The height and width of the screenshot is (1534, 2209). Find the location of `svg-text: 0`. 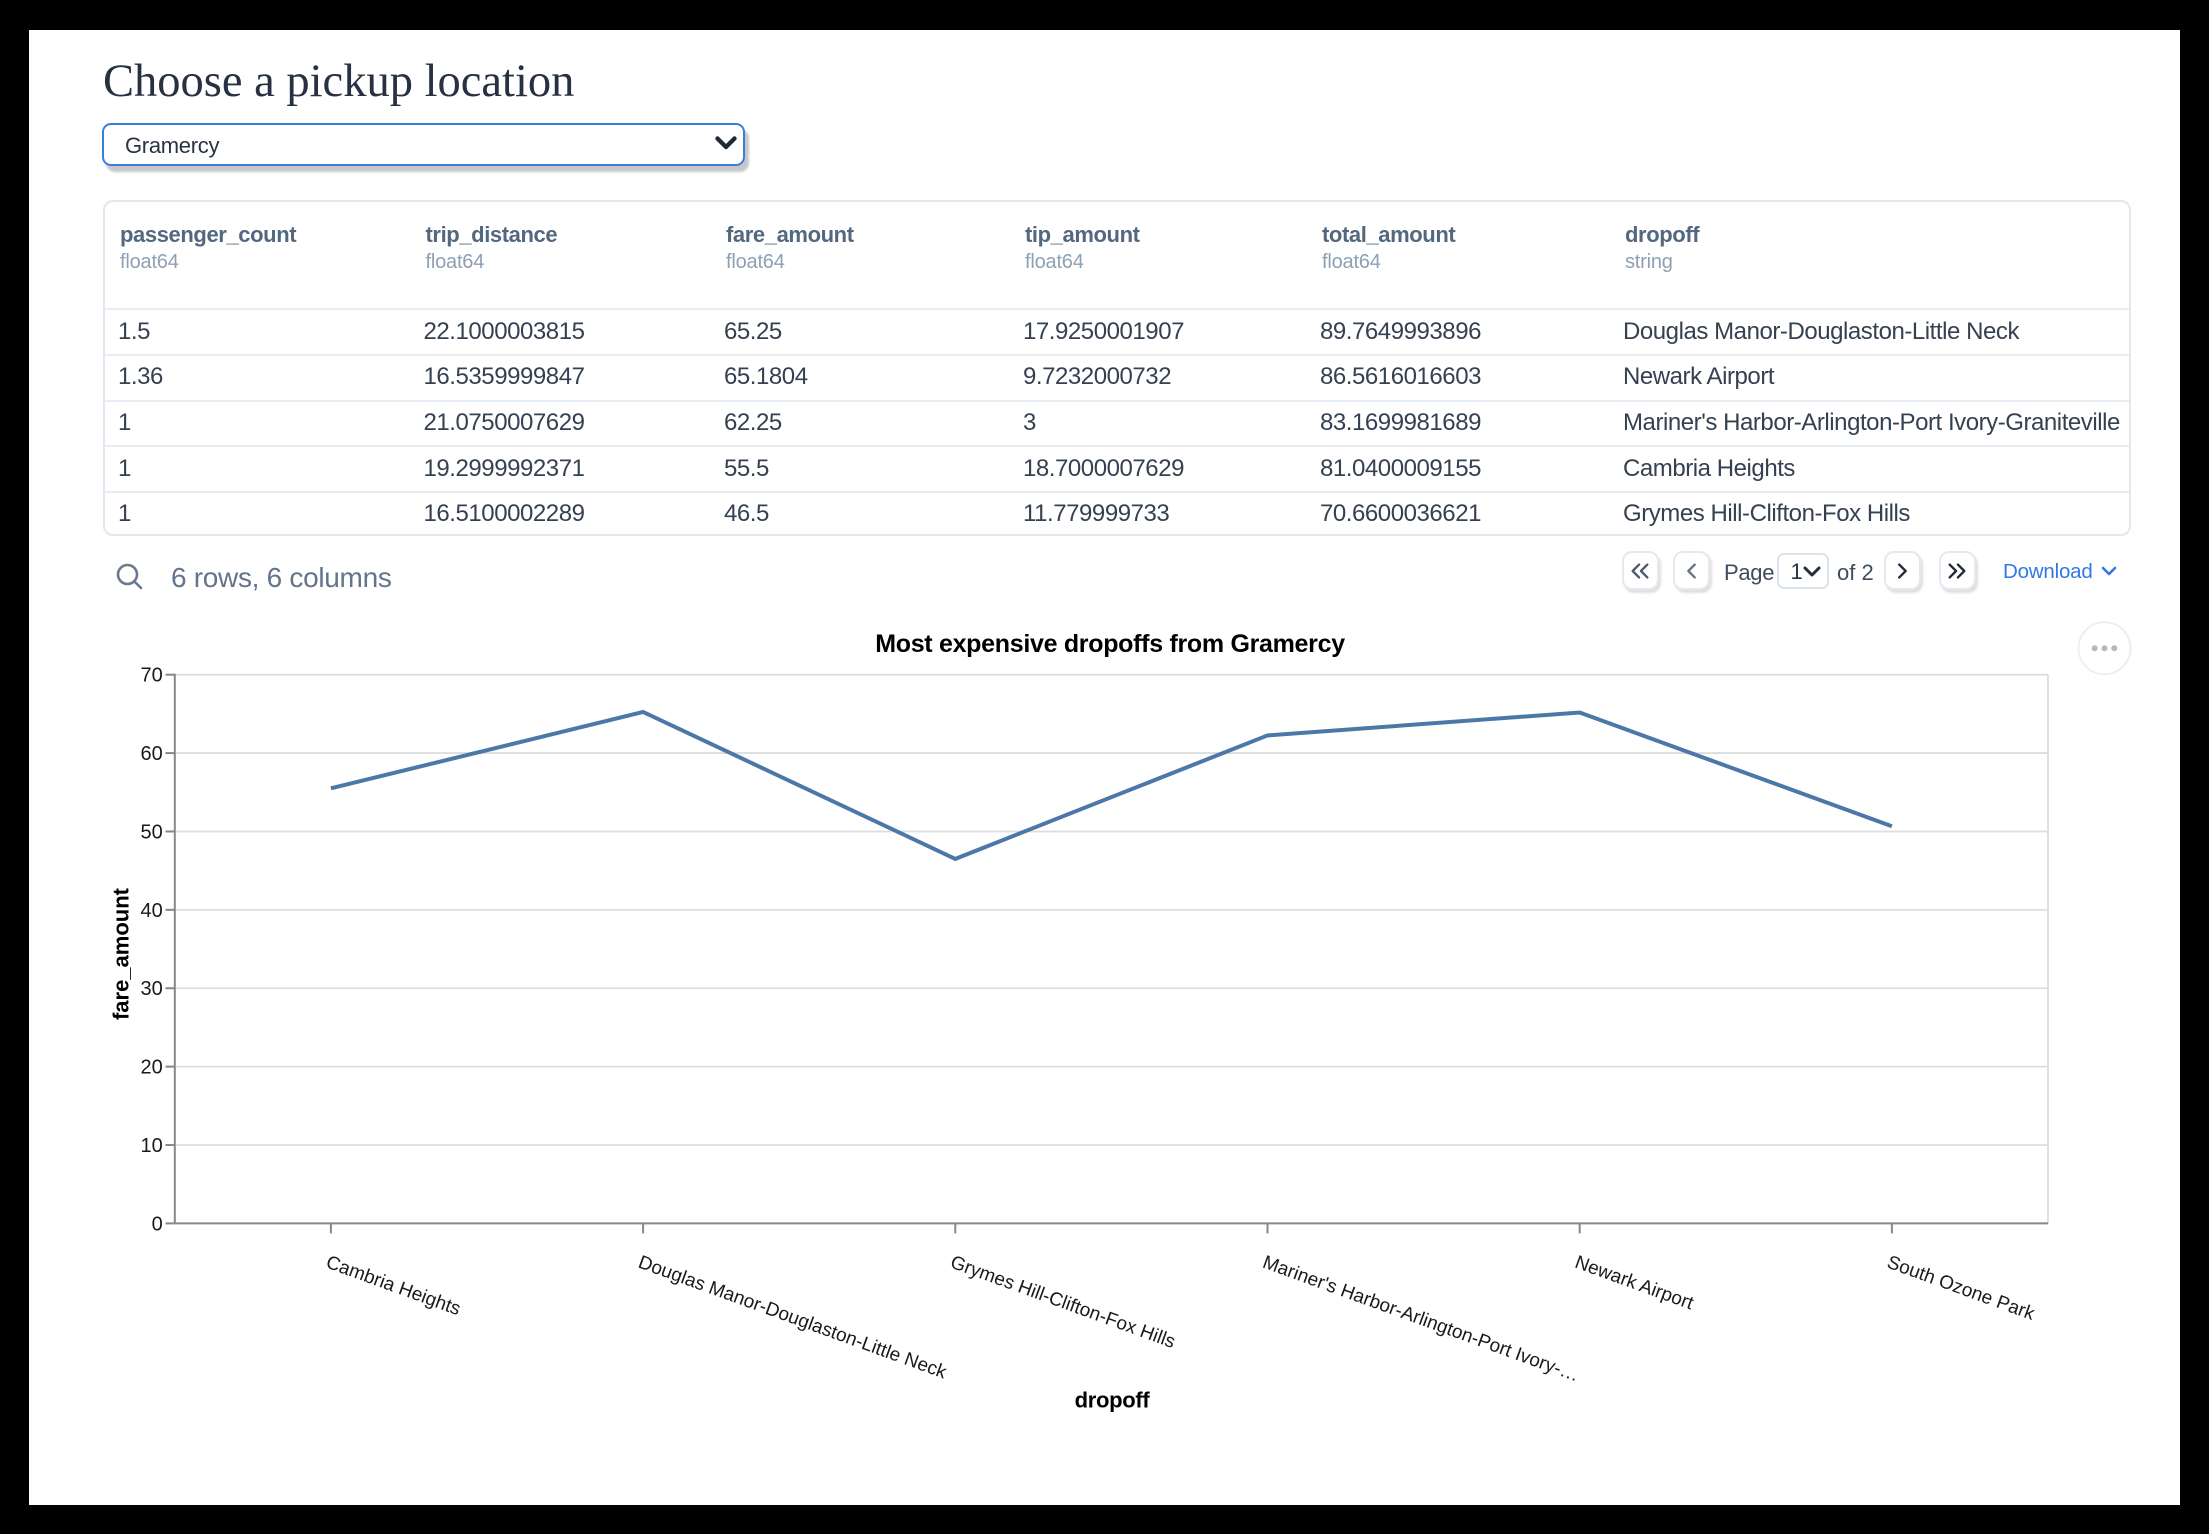

svg-text: 0 is located at coordinates (157, 1224).